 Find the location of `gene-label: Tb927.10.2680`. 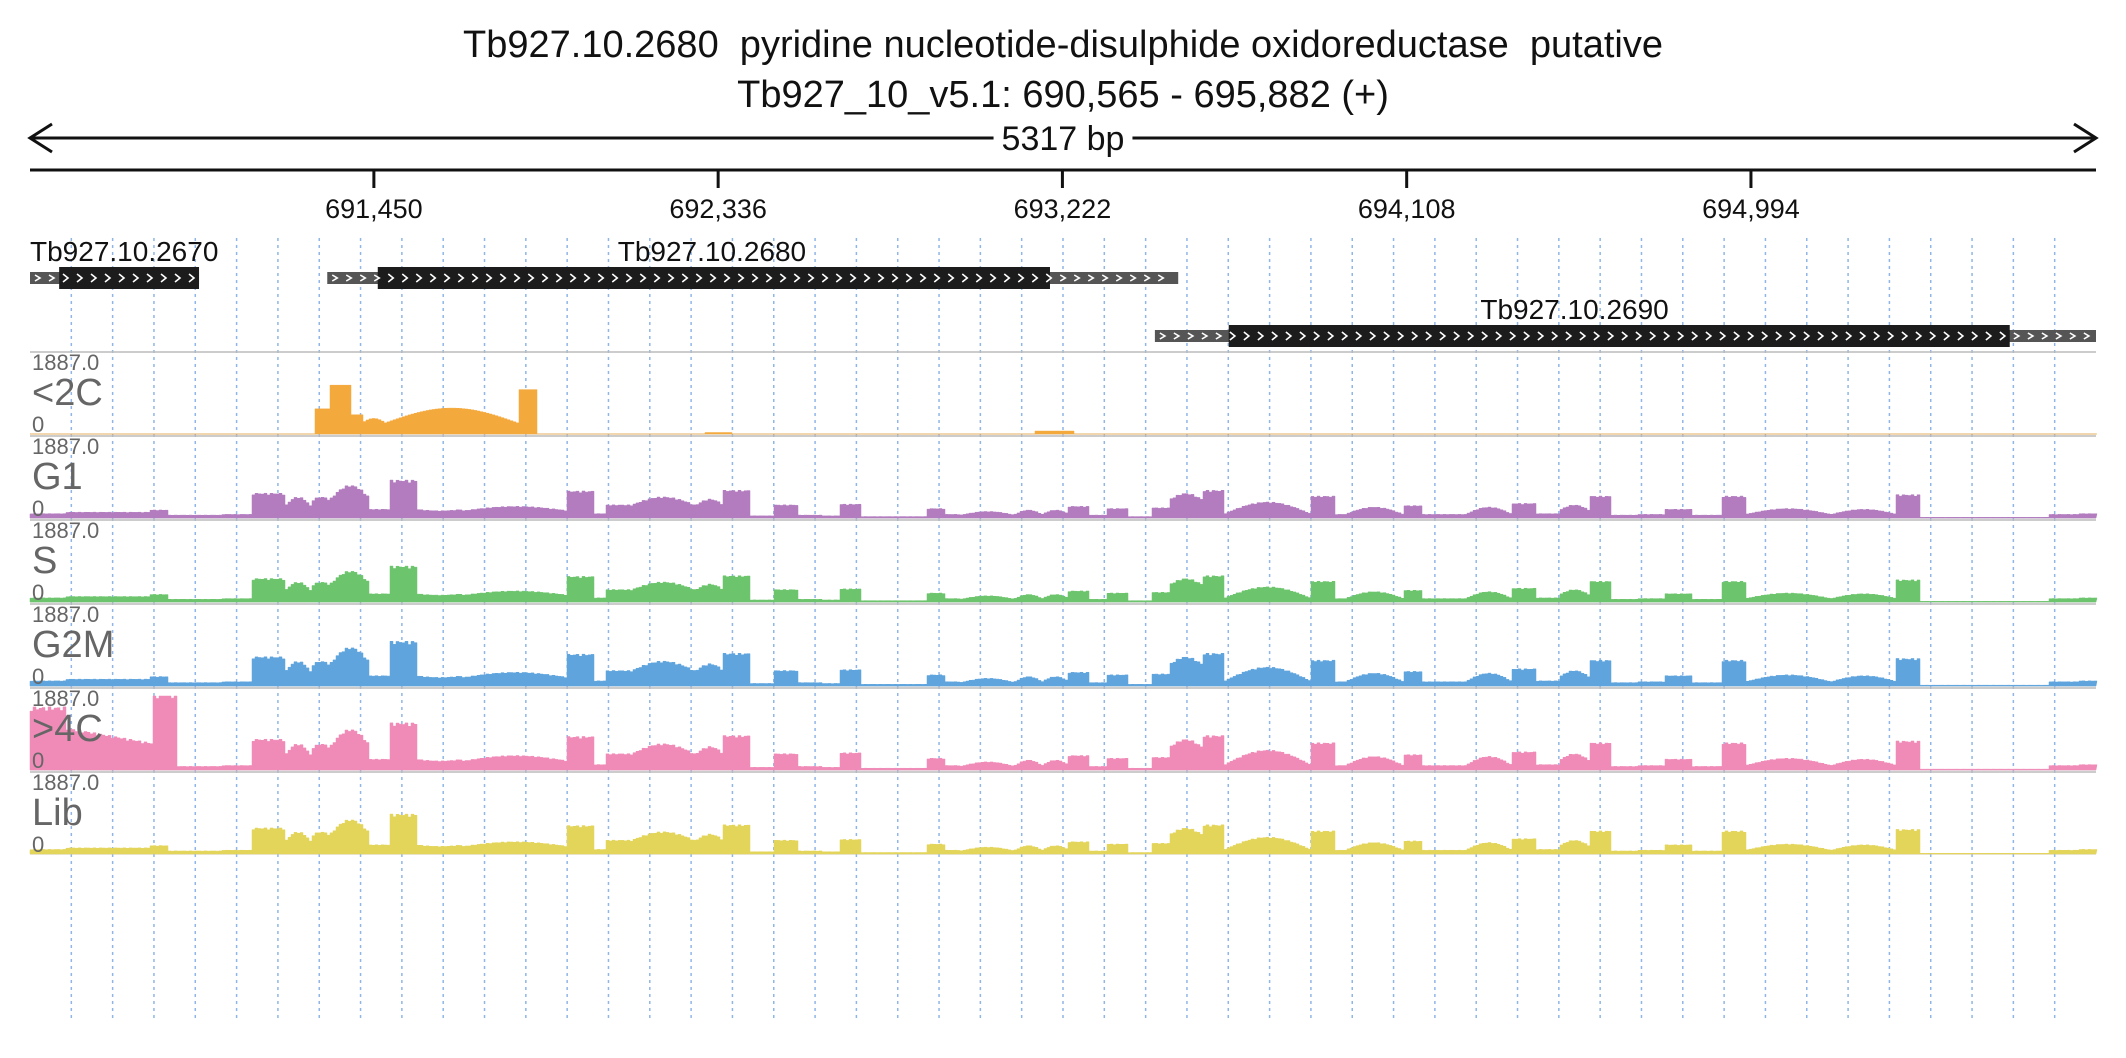

gene-label: Tb927.10.2680 is located at coordinates (712, 251).